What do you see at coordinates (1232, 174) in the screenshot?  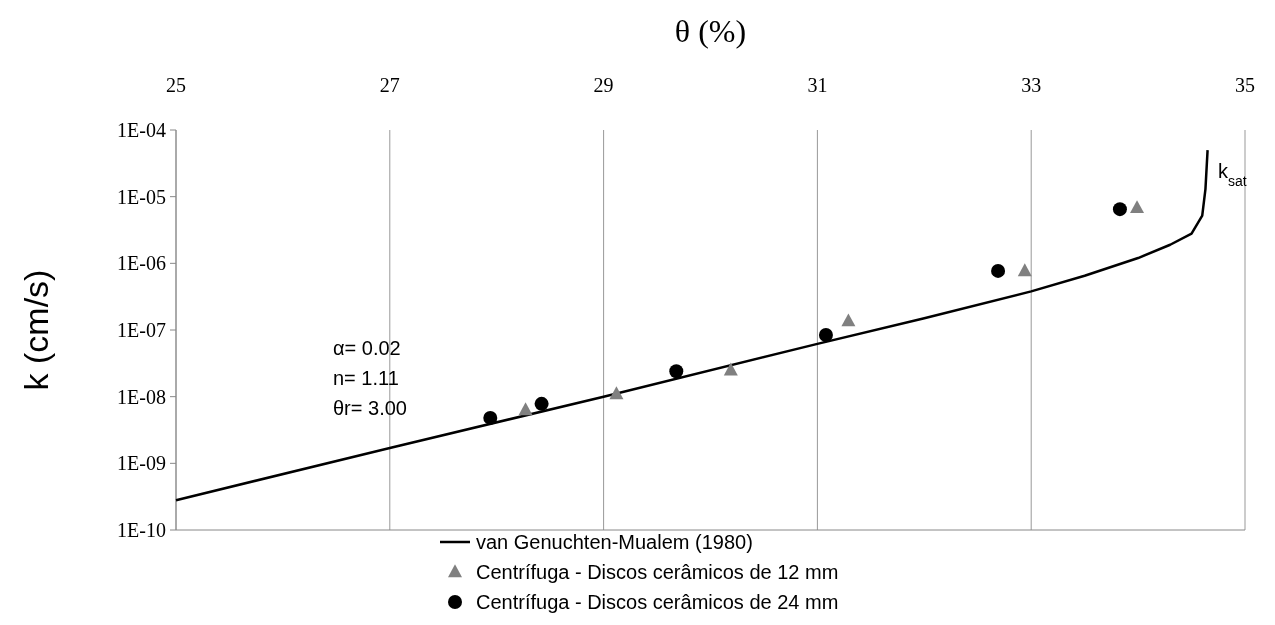 I see `annotation: k$_{sat}$` at bounding box center [1232, 174].